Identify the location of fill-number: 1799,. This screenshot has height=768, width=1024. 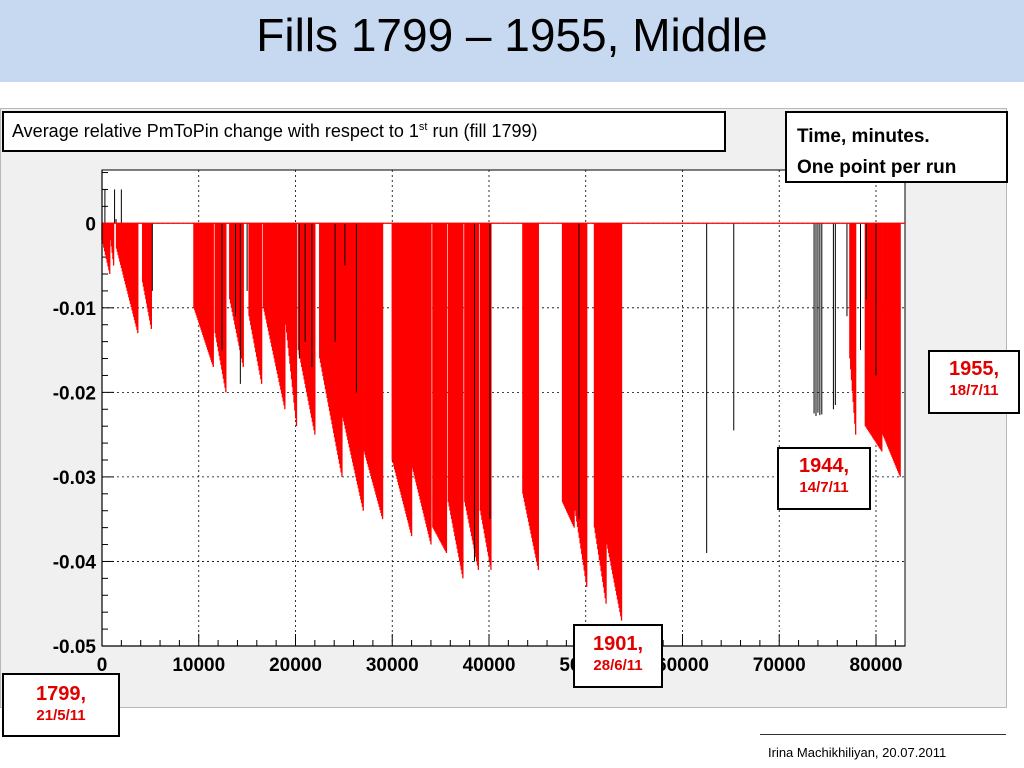
(61, 694).